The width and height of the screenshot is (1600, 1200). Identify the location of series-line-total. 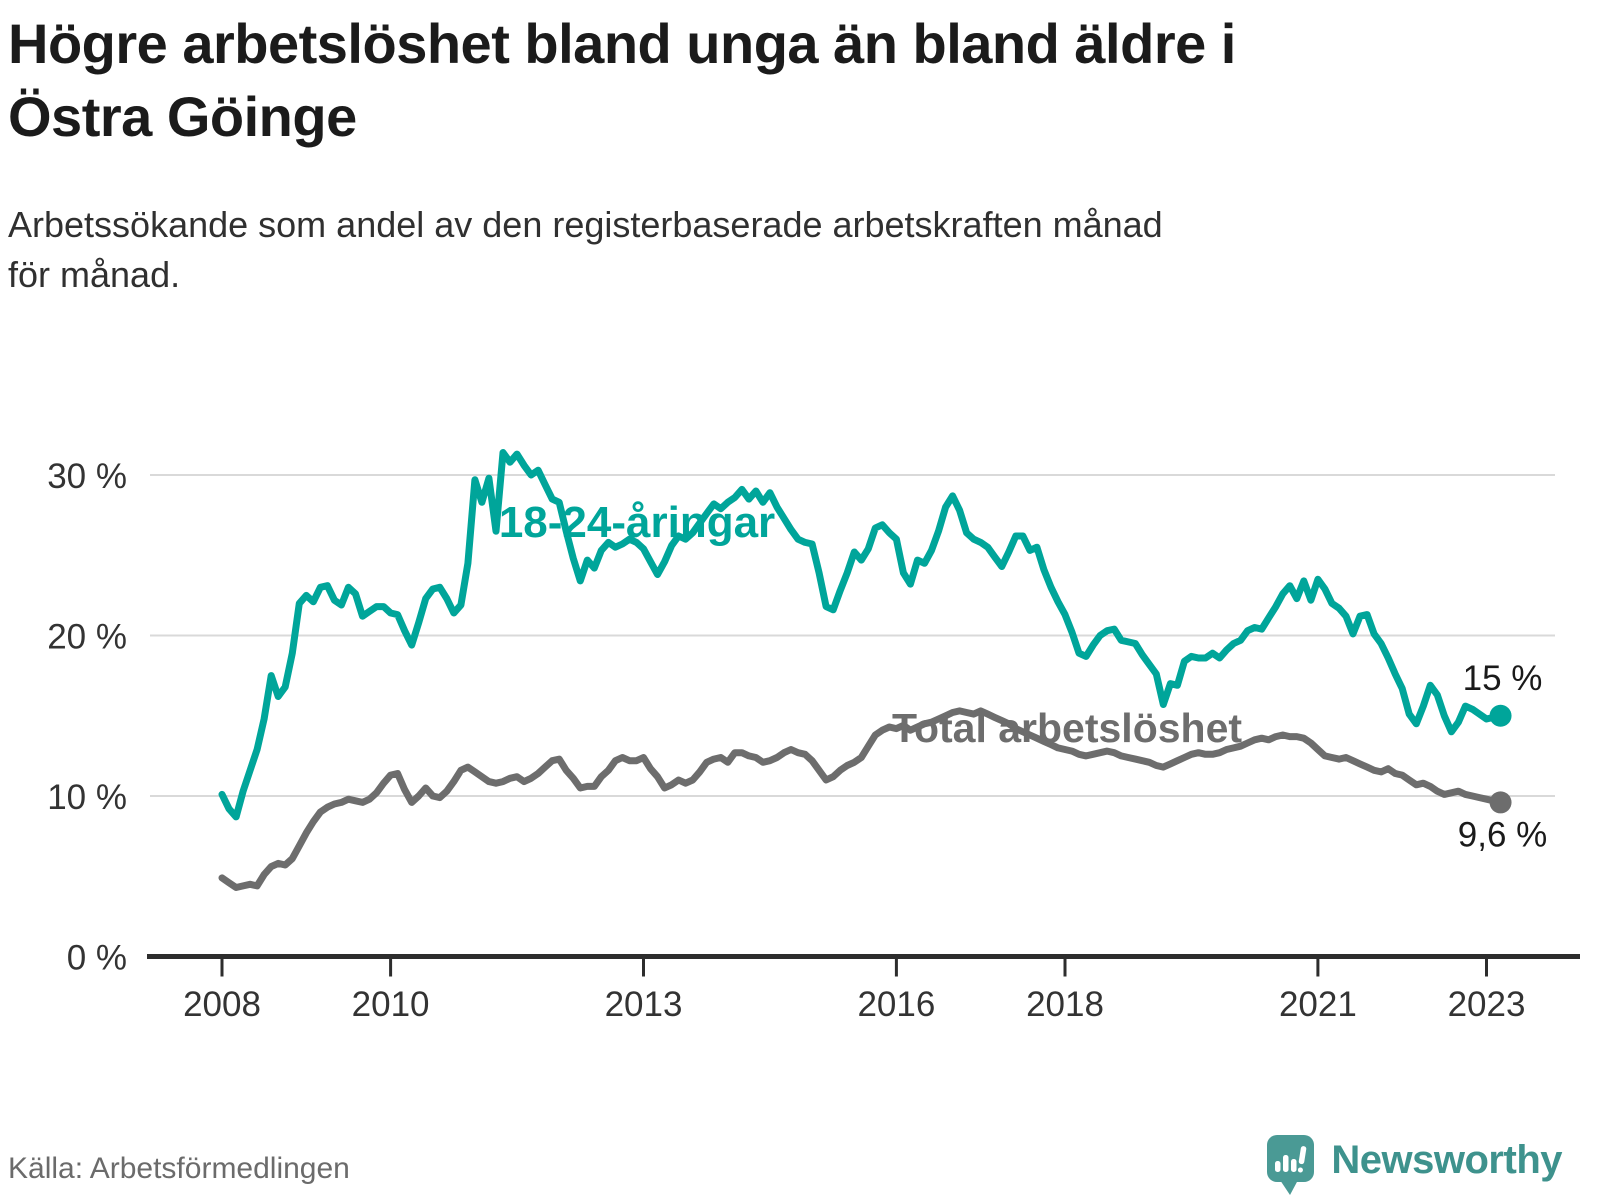
(861, 799).